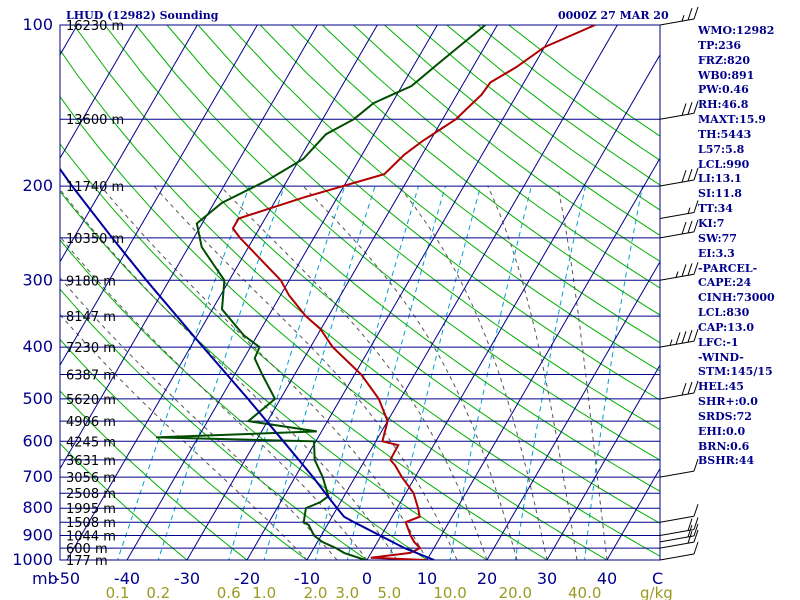 The height and width of the screenshot is (600, 800). I want to click on index-item: SHR+:0.0, so click(728, 402).